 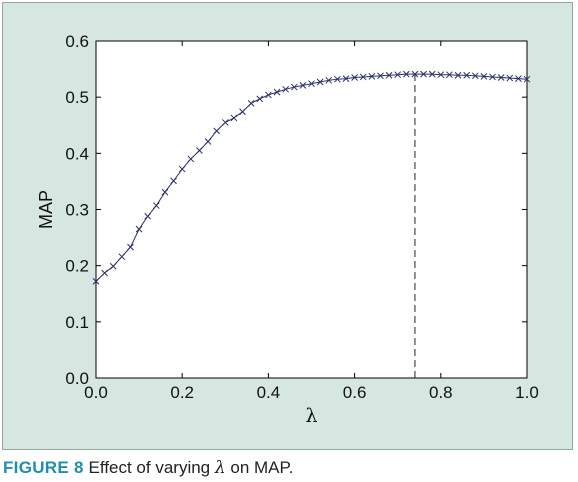 I want to click on y-tick-label: 0.5, so click(x=77, y=97).